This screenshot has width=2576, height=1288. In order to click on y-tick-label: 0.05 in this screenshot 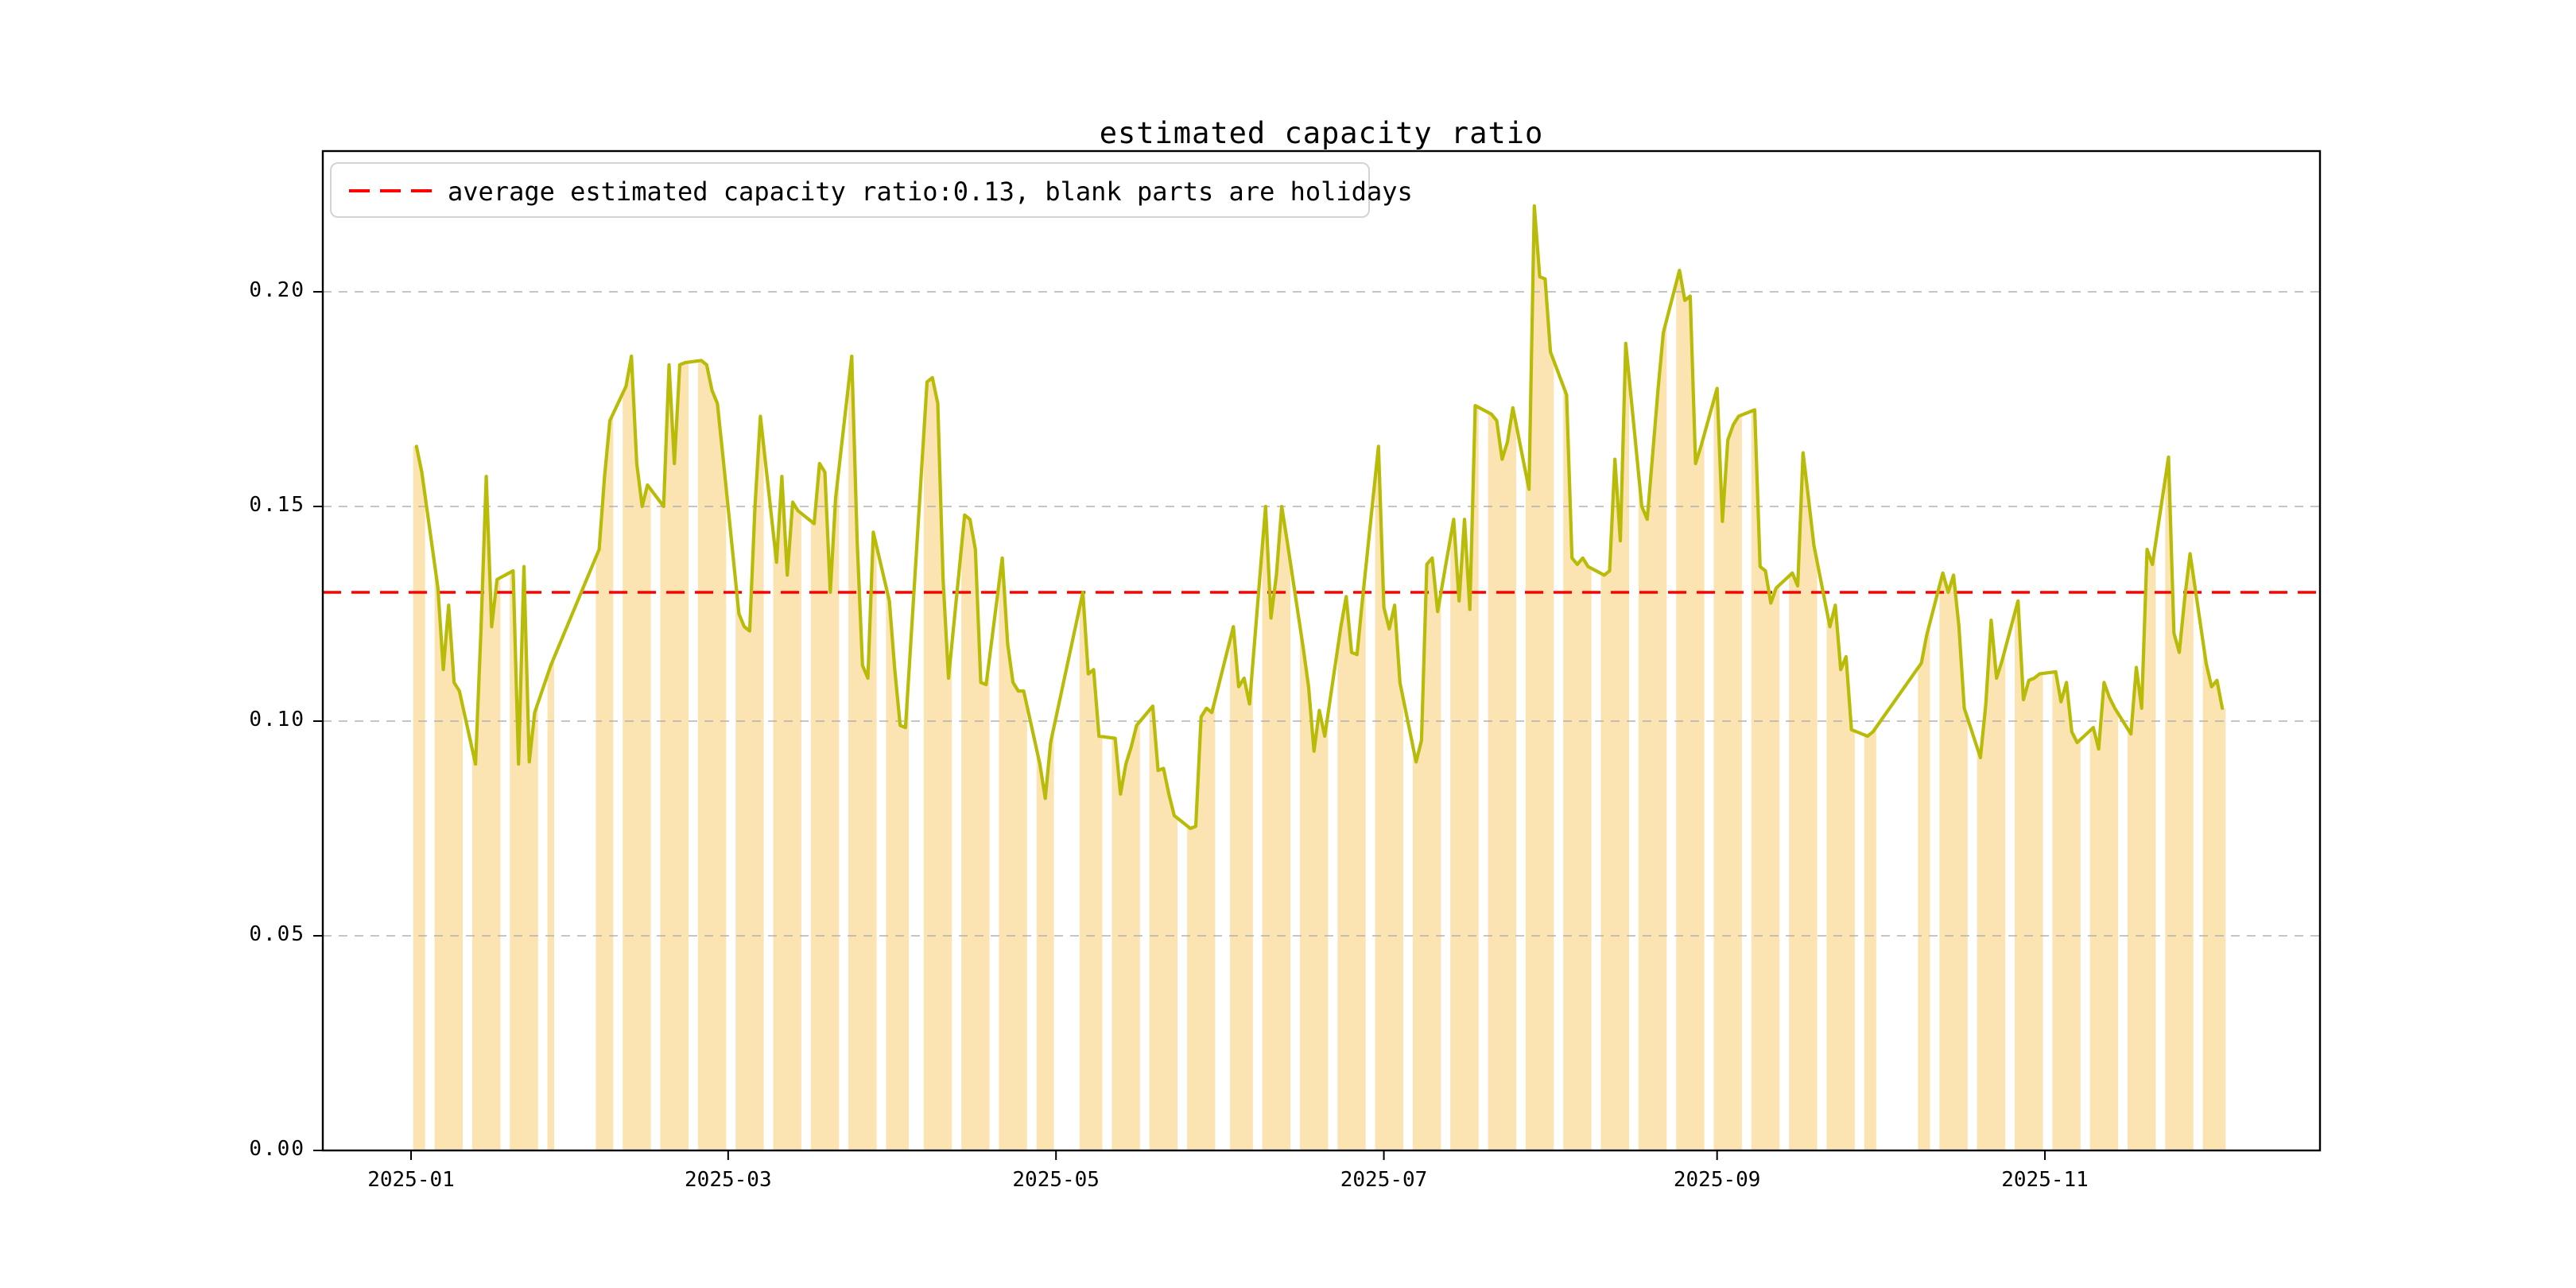, I will do `click(277, 934)`.